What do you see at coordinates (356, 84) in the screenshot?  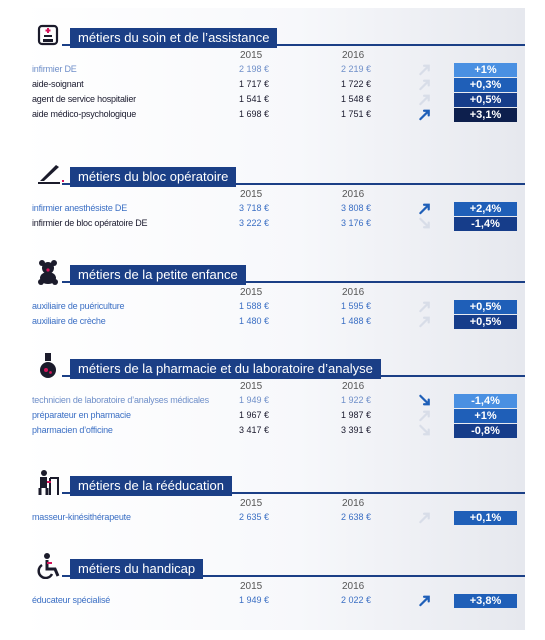 I see `salary-2016: 1 722 €` at bounding box center [356, 84].